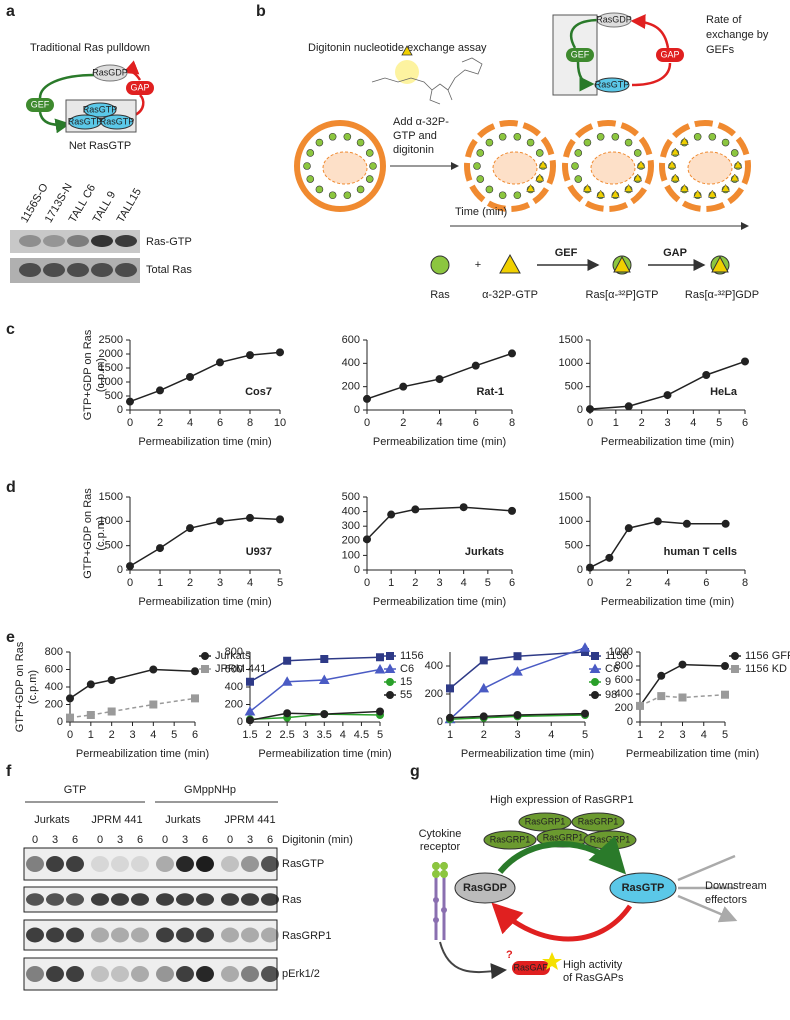  I want to click on y-tick-label: 2000, so click(111, 354).